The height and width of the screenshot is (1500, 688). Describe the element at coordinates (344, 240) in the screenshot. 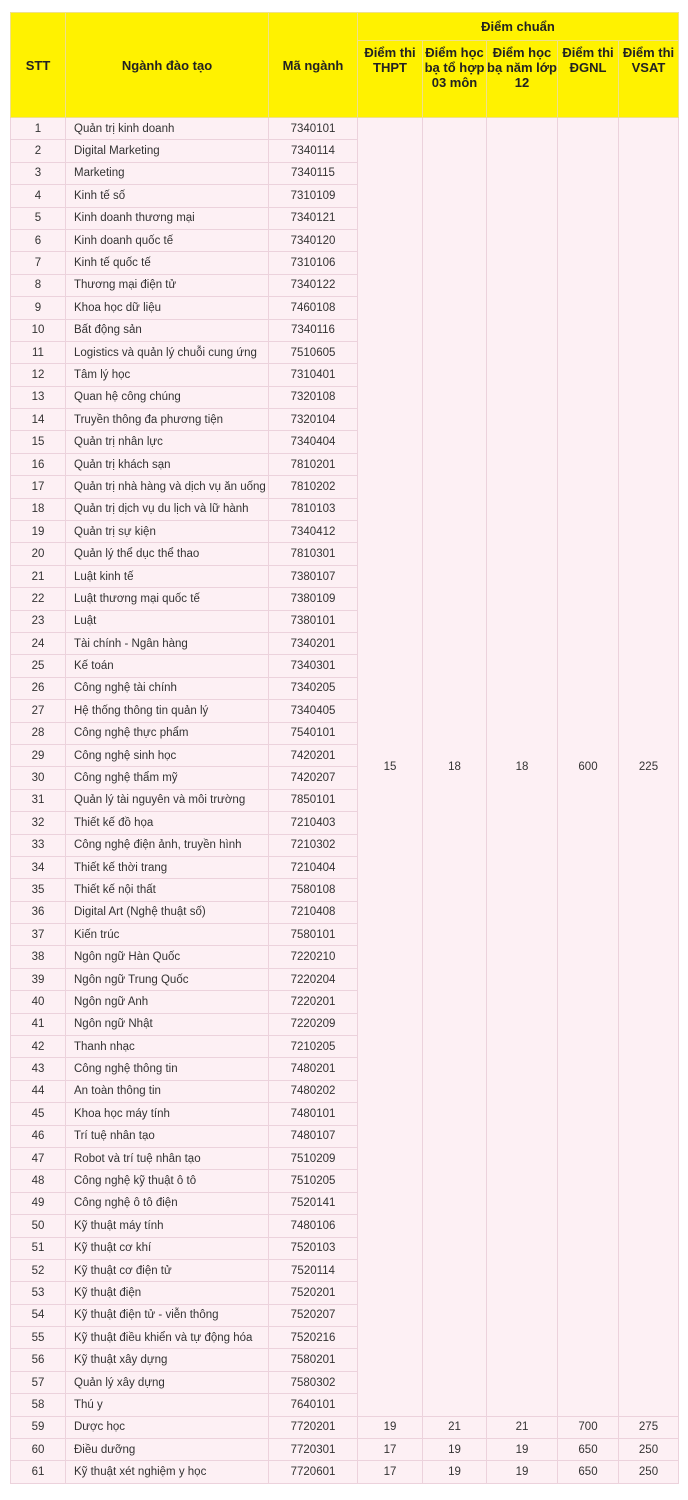

I see `table-row: 6 Kinh doanh quốc tế 7340120` at that location.